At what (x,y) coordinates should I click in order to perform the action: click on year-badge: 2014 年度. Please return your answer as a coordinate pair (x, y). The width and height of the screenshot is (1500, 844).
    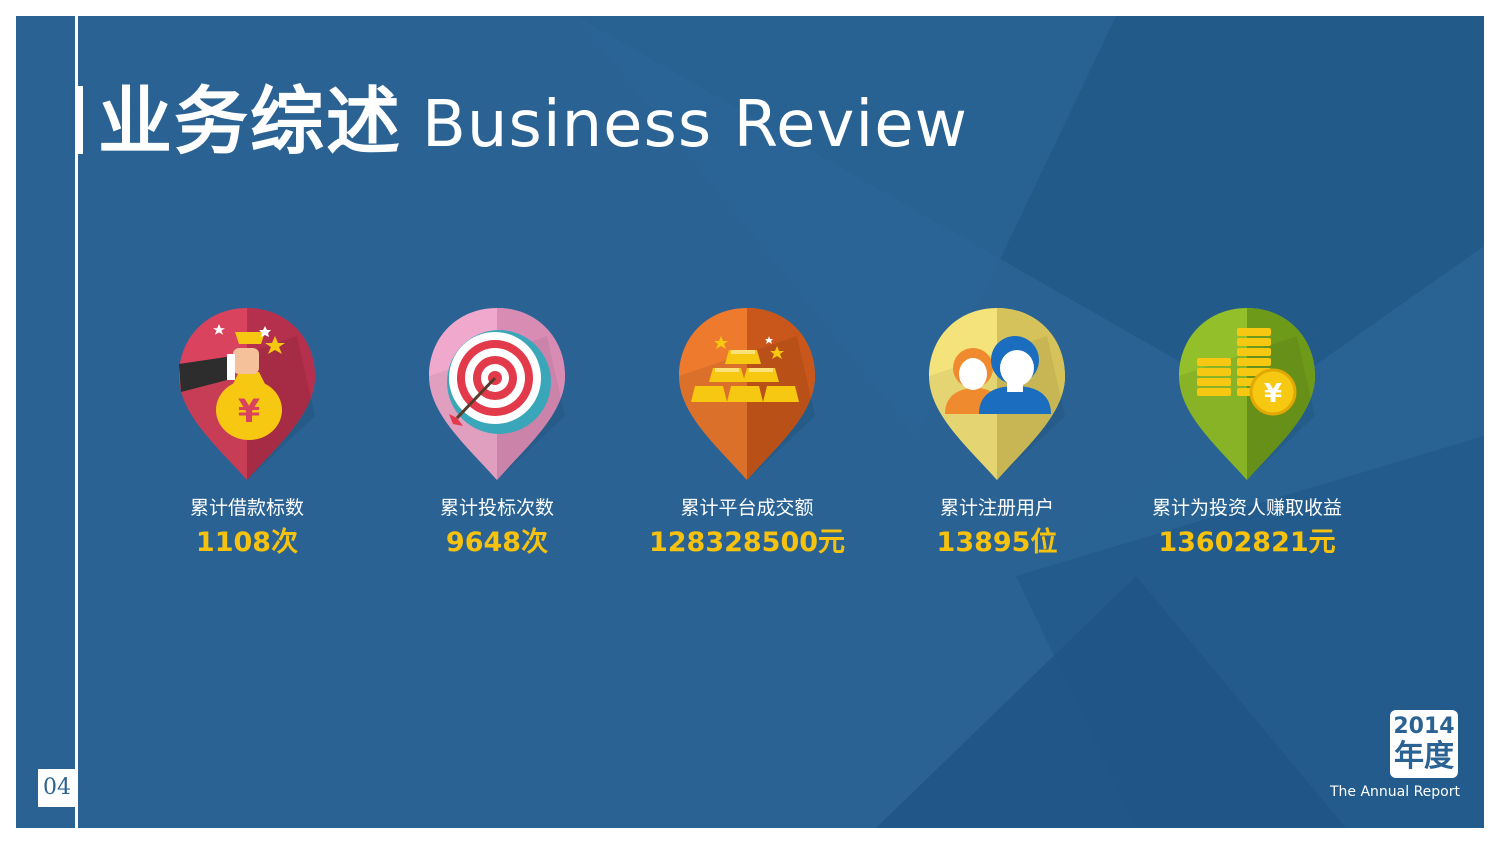
    Looking at the image, I should click on (1424, 744).